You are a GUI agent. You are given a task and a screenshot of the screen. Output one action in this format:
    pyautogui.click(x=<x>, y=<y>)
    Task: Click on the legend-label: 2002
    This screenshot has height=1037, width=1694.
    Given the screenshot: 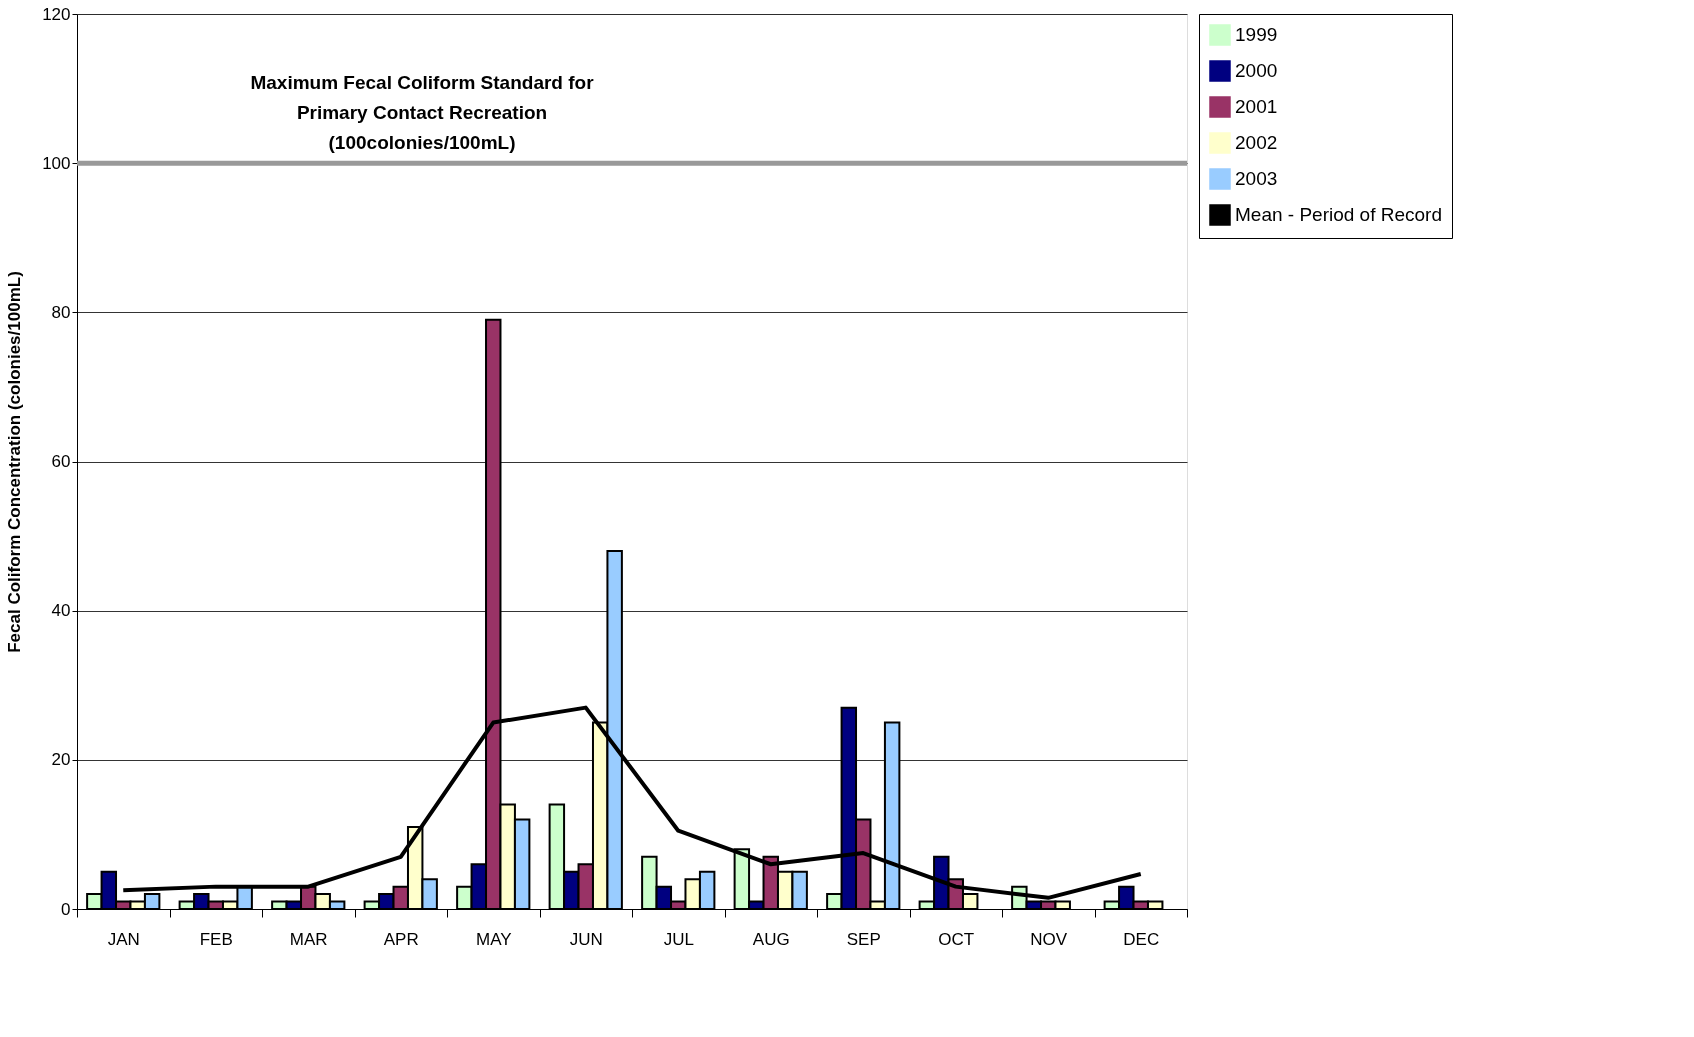 What is the action you would take?
    pyautogui.click(x=1256, y=142)
    